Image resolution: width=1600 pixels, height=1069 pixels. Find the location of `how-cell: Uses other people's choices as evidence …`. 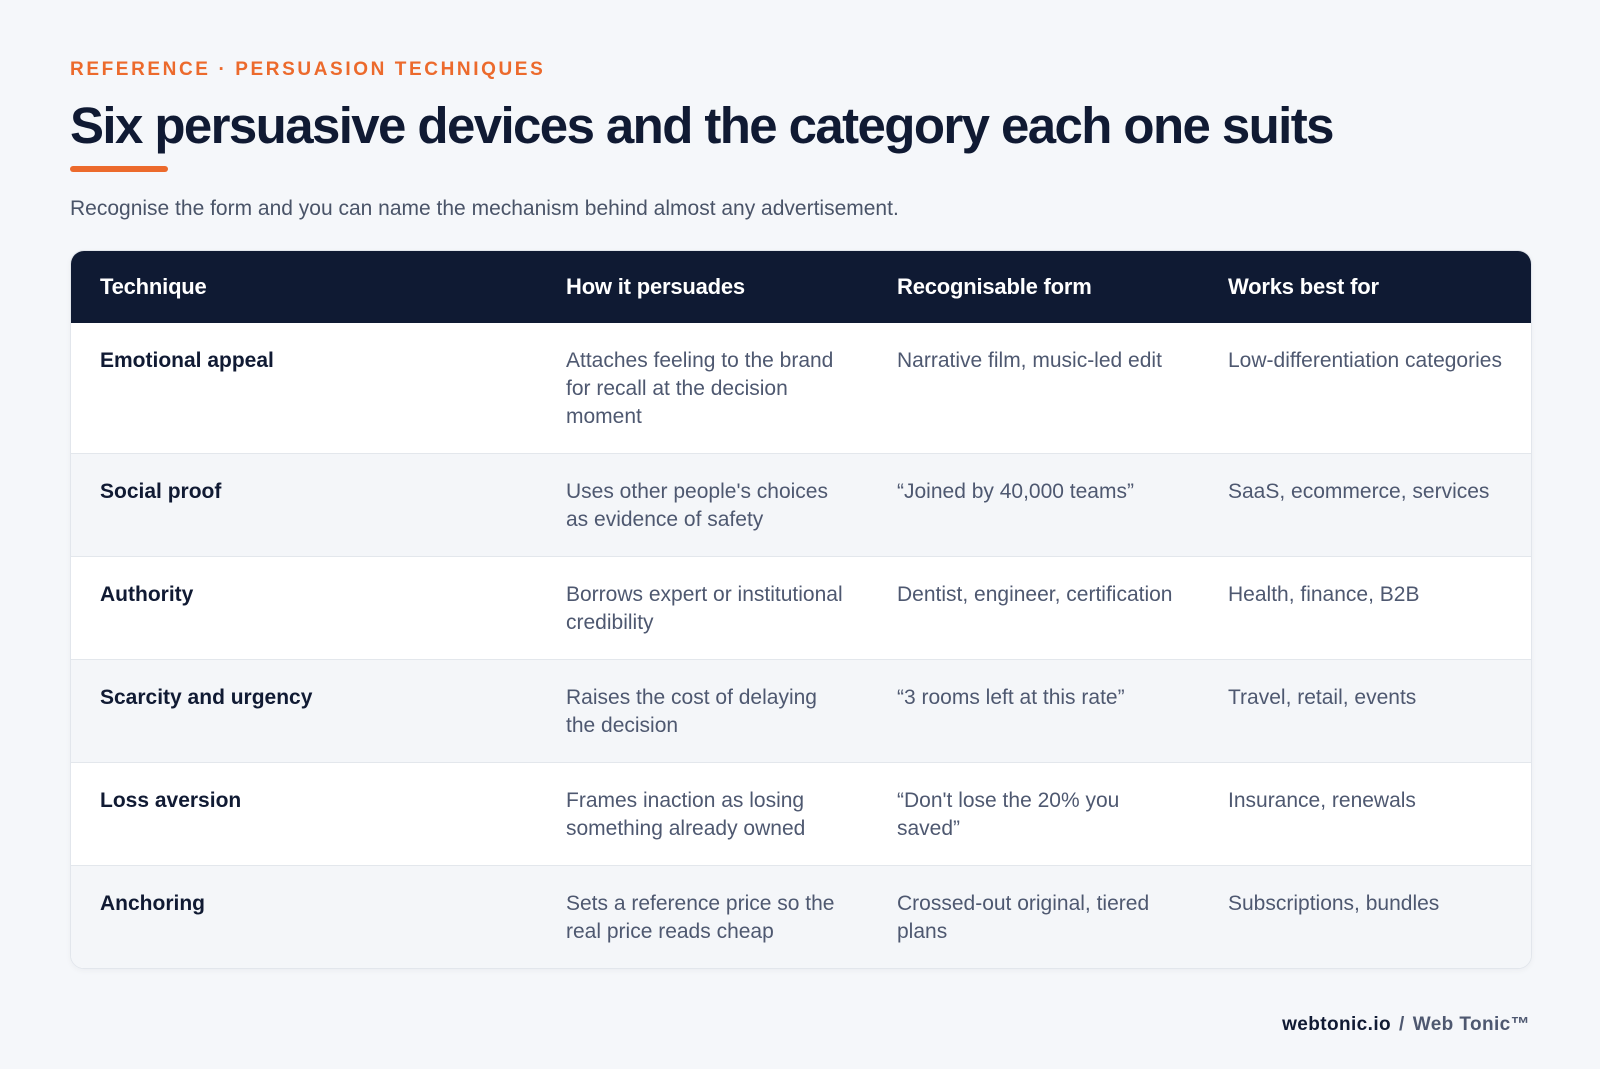

how-cell: Uses other people's choices as evidence … is located at coordinates (702, 505).